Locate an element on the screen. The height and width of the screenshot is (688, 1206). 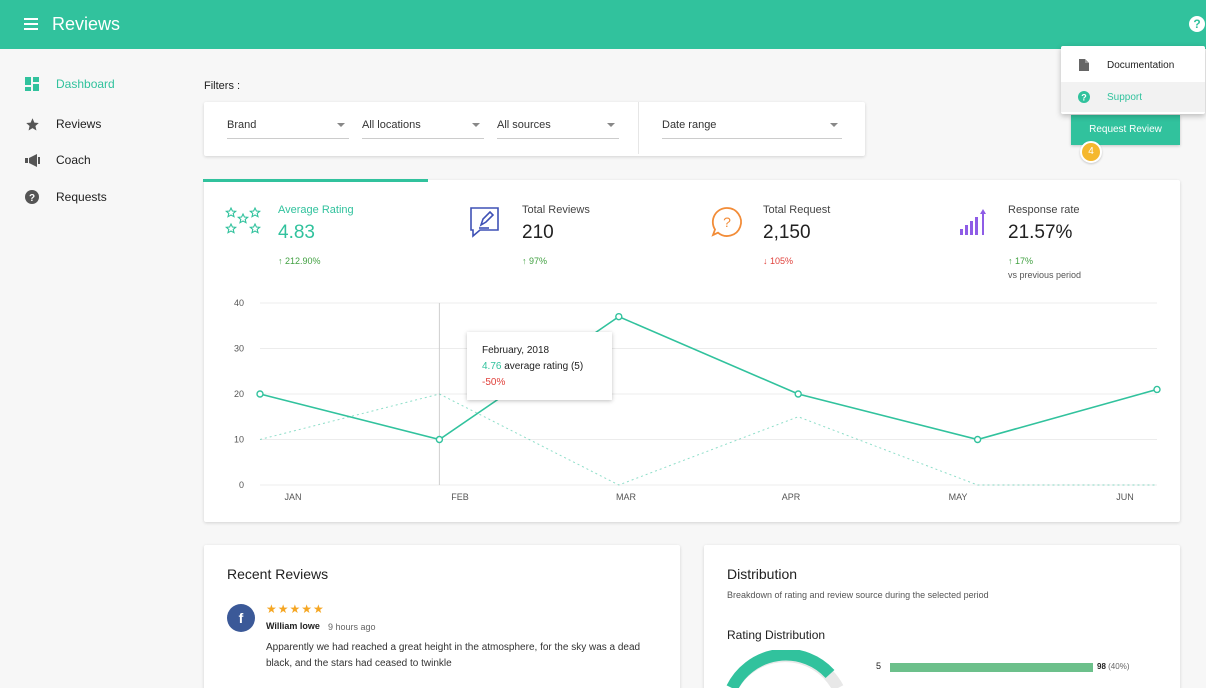
filter-divider is located at coordinates (638, 128).